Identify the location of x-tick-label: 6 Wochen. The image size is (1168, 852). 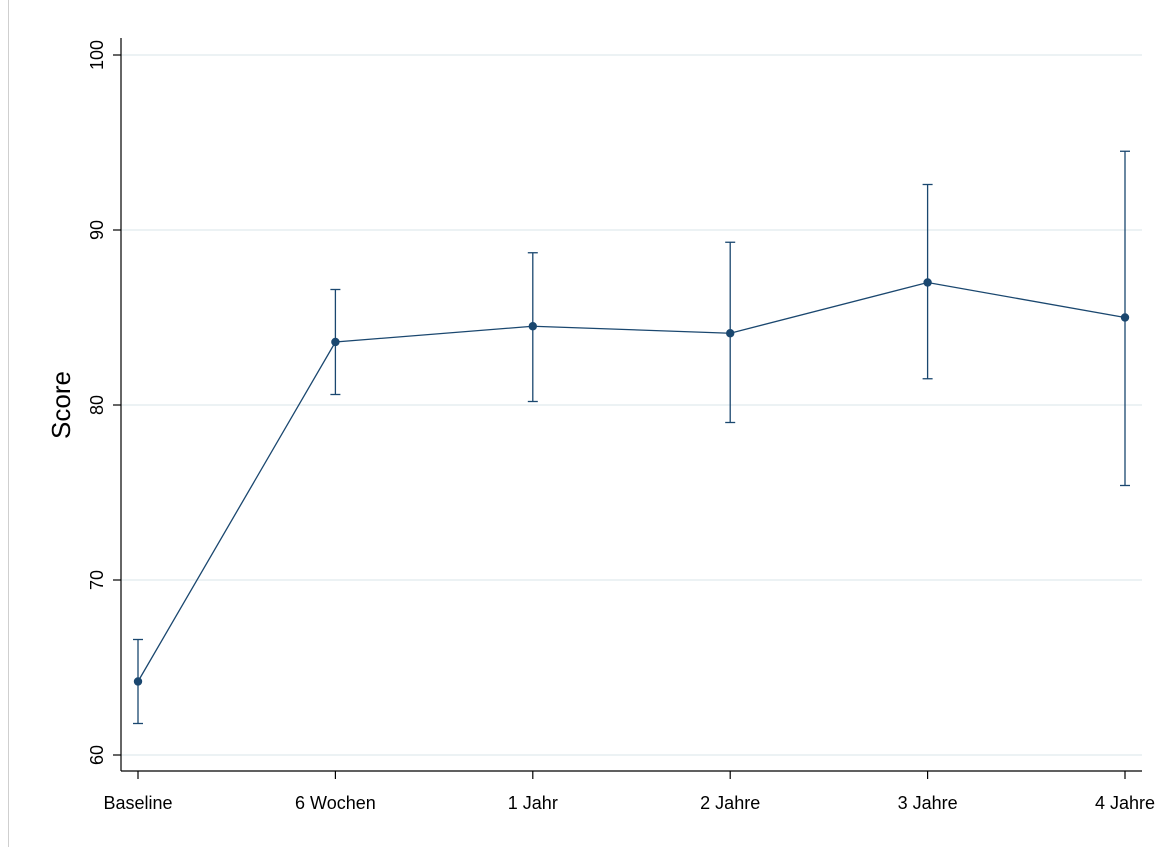
(335, 803).